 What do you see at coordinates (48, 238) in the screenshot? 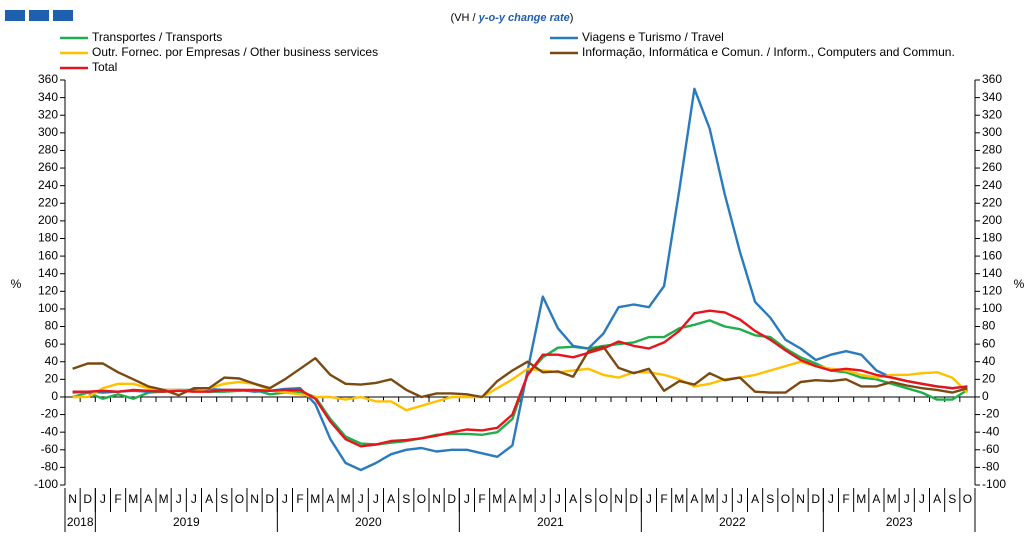
I see `y-tick-label: 180` at bounding box center [48, 238].